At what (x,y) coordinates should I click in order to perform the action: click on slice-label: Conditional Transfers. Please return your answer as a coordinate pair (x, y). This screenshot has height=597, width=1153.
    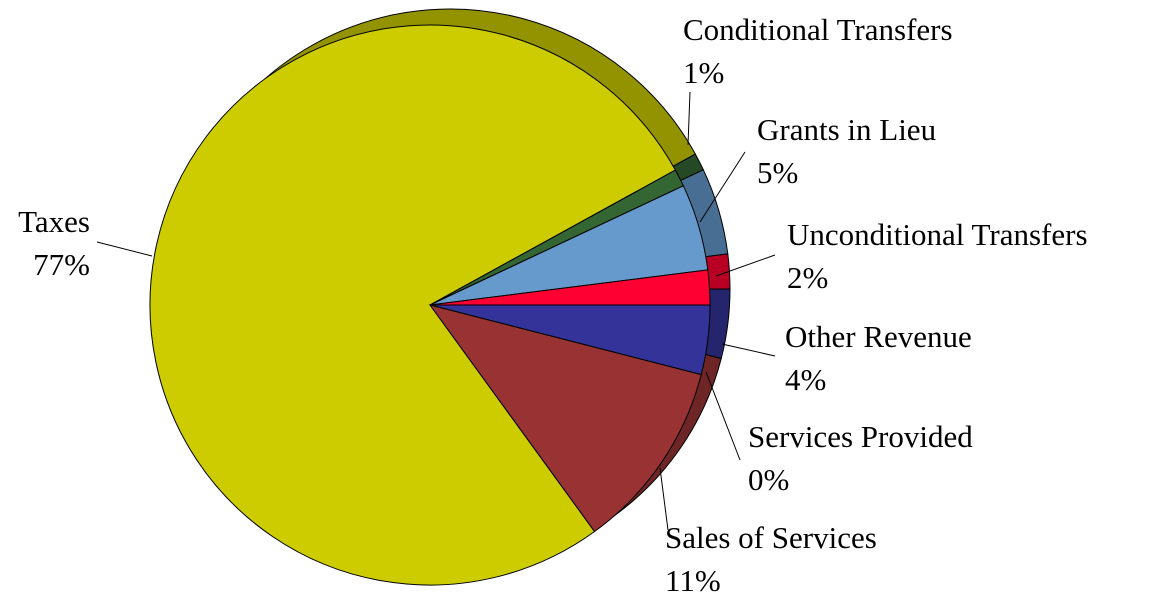
    Looking at the image, I should click on (818, 29).